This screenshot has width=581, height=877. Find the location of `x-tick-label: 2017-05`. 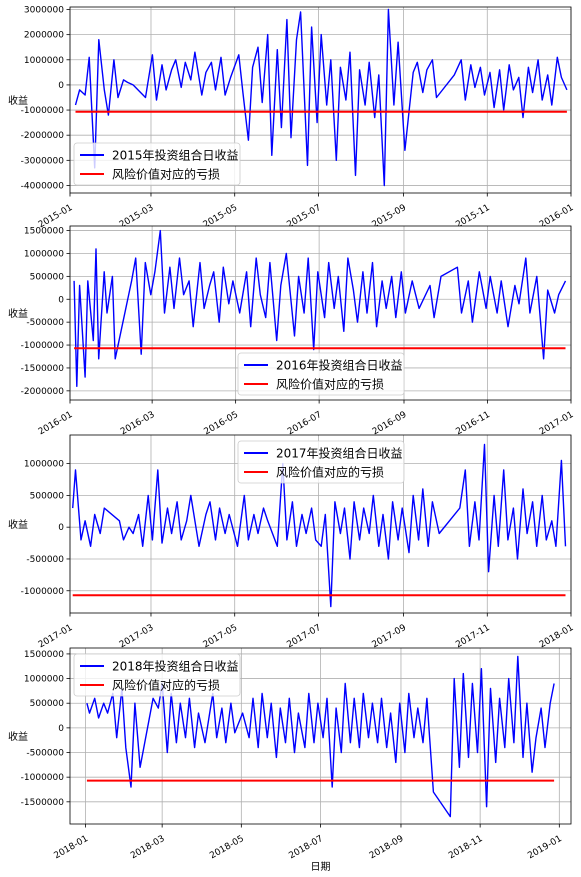

x-tick-label: 2017-05 is located at coordinates (221, 636).